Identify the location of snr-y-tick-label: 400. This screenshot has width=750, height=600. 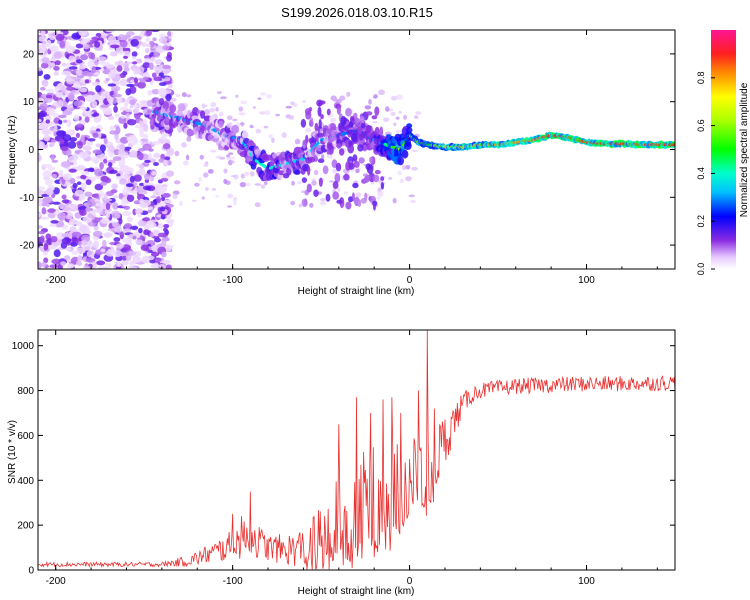
(25, 481).